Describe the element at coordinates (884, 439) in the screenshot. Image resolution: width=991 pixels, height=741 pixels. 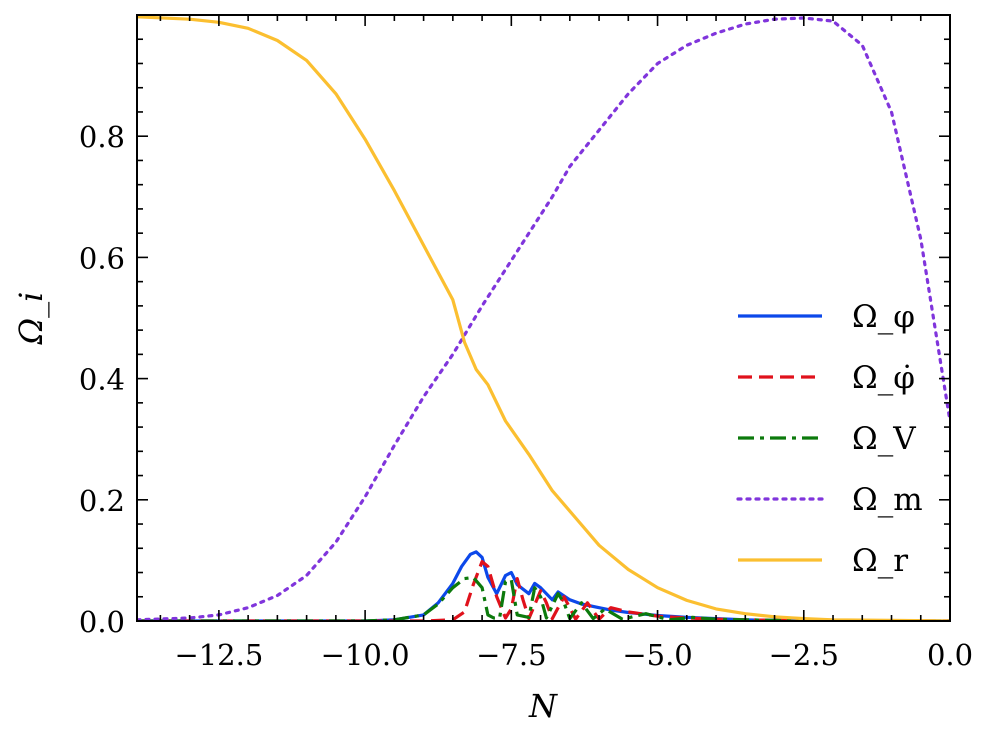
I see `legend-label-2: Ω_V` at that location.